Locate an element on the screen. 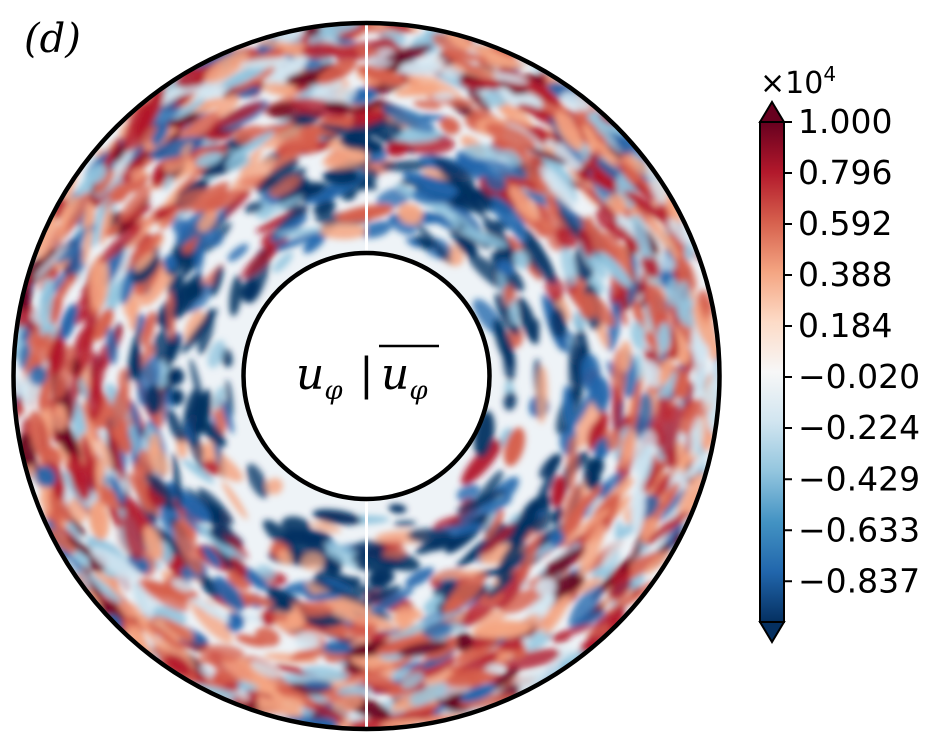 Image resolution: width=937 pixels, height=750 pixels. colorbar-tick-label: −0.224 is located at coordinates (859, 427).